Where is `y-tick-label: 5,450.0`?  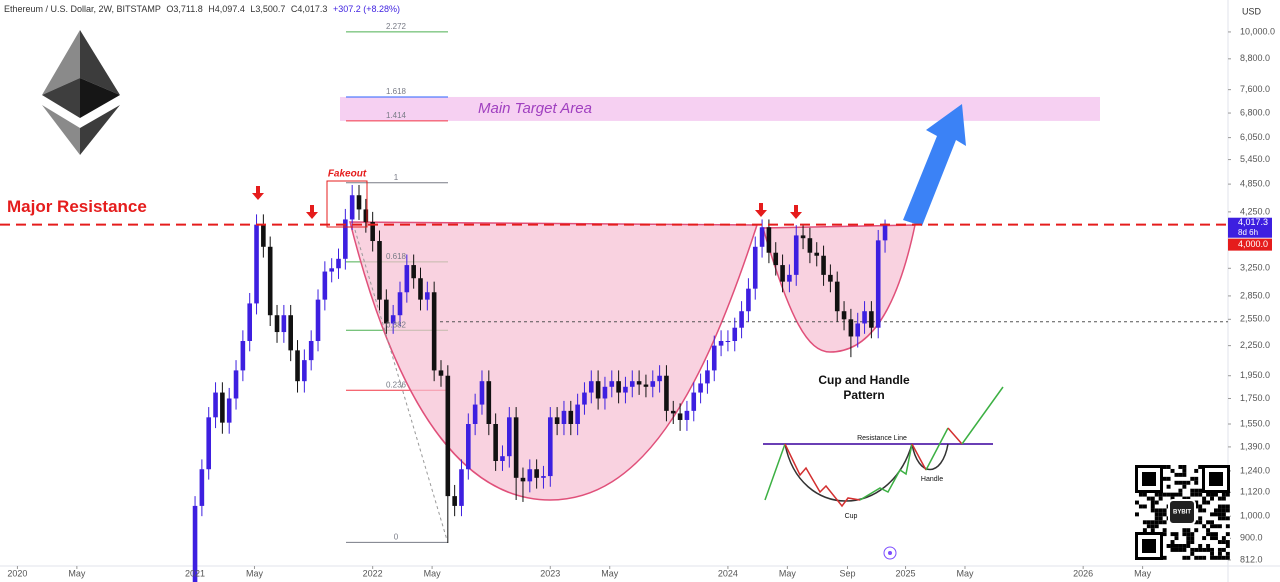
y-tick-label: 5,450.0 is located at coordinates (1255, 159).